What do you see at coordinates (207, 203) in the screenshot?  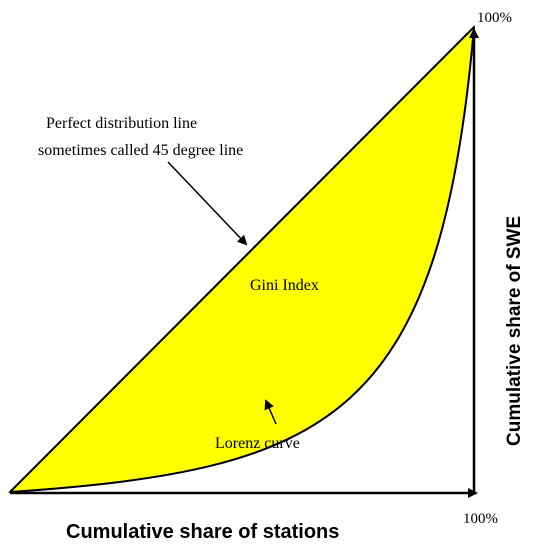 I see `perfect-line-pointer-arrow` at bounding box center [207, 203].